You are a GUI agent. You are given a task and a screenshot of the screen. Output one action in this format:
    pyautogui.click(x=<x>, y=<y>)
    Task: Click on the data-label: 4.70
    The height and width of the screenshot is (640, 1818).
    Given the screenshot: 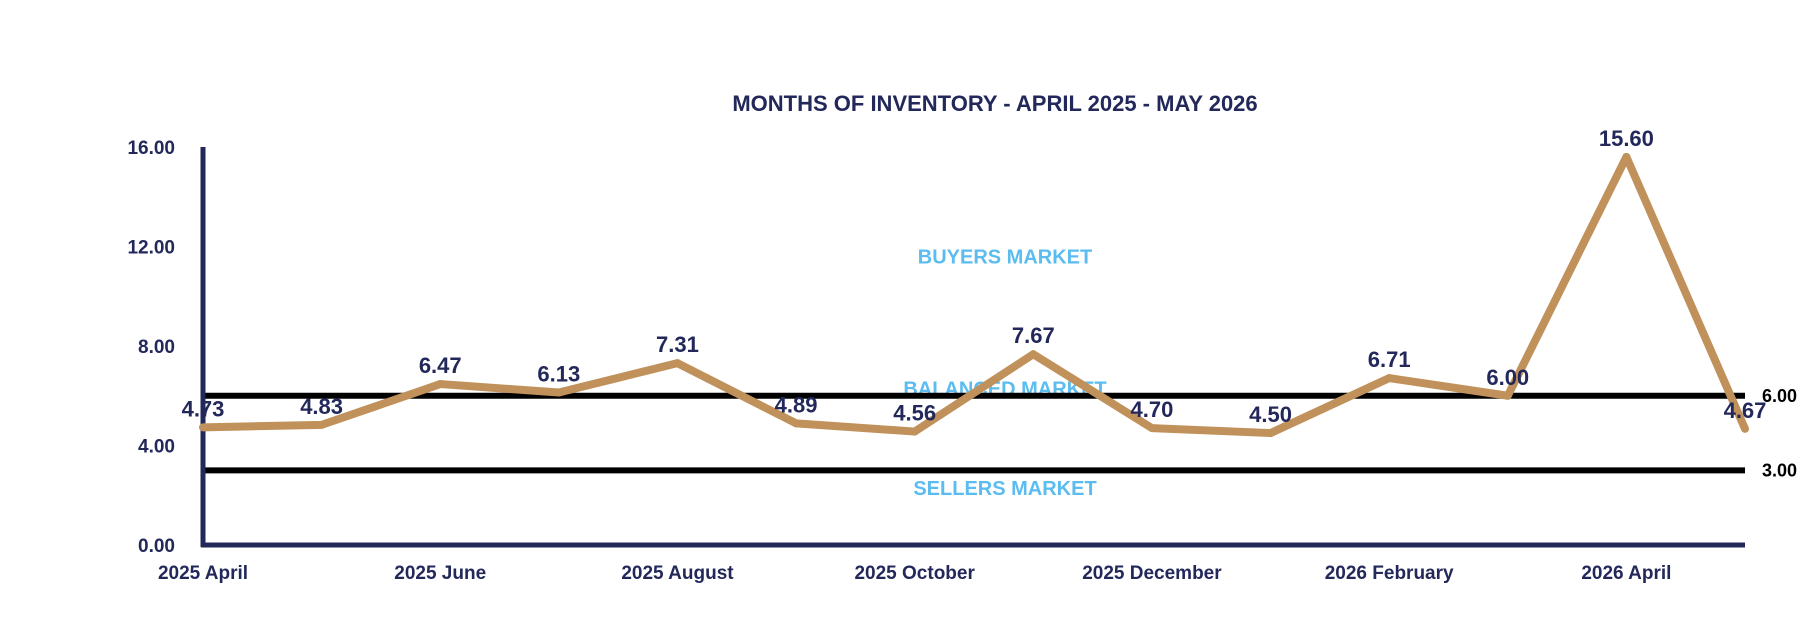 What is the action you would take?
    pyautogui.click(x=1152, y=409)
    